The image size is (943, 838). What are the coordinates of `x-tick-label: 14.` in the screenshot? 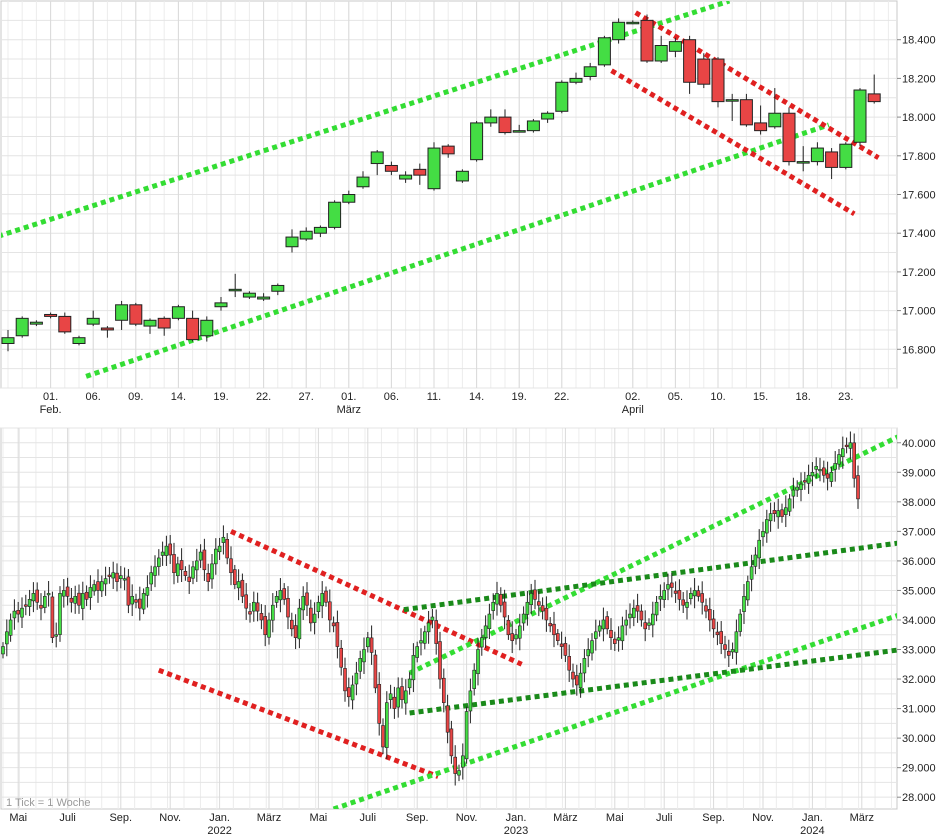 It's located at (178, 397).